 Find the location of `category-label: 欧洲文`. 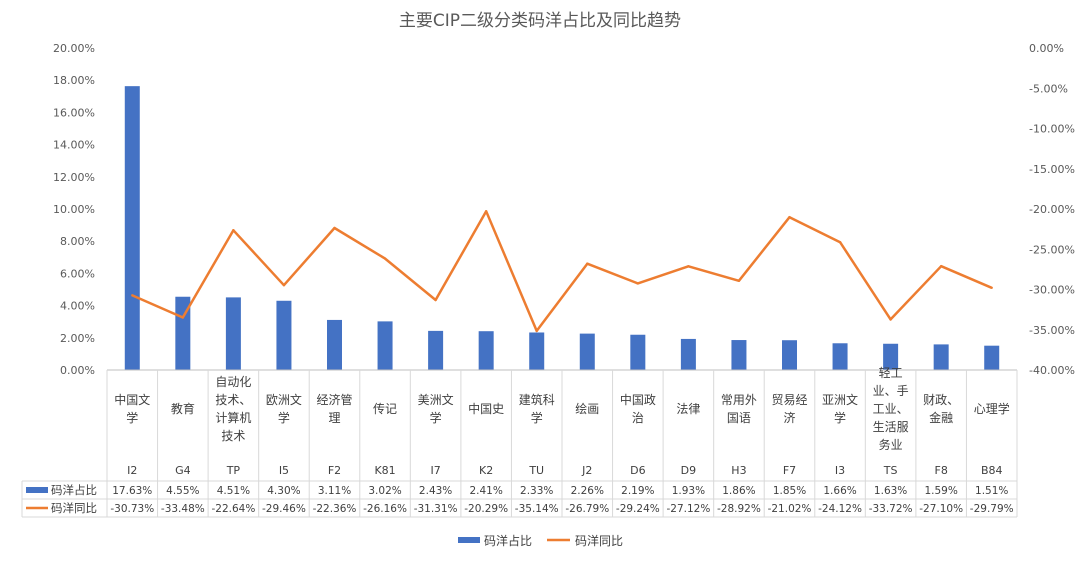

category-label: 欧洲文 is located at coordinates (284, 399).